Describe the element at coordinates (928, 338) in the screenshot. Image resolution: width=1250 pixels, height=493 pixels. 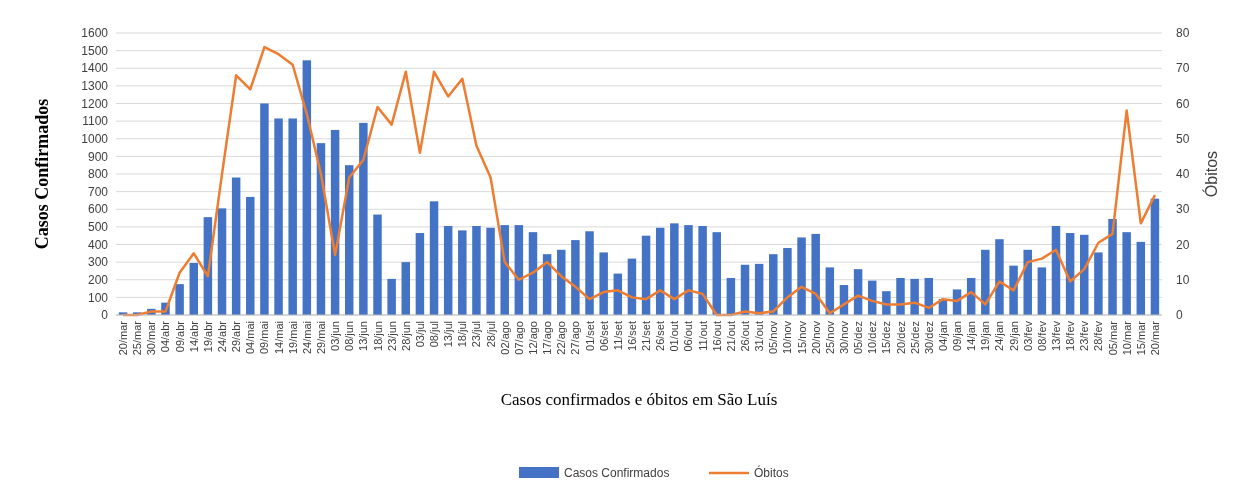
I see `x-tick-label: 30/dez` at that location.